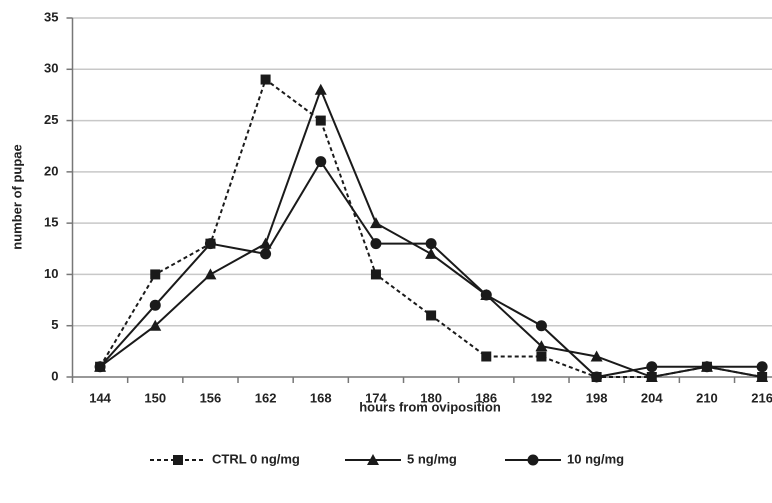  Describe the element at coordinates (321, 397) in the screenshot. I see `x-tick-label: 168` at that location.